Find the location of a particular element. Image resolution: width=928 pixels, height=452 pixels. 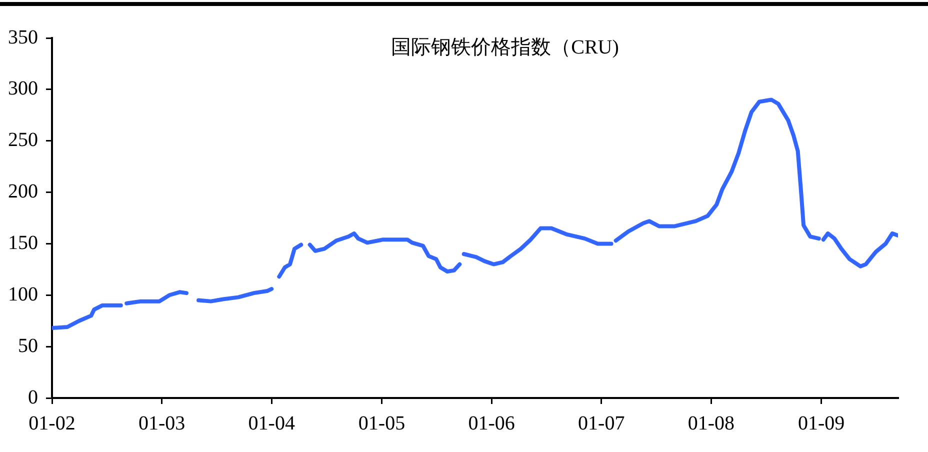

x-tick-label: 01-07 is located at coordinates (601, 423).